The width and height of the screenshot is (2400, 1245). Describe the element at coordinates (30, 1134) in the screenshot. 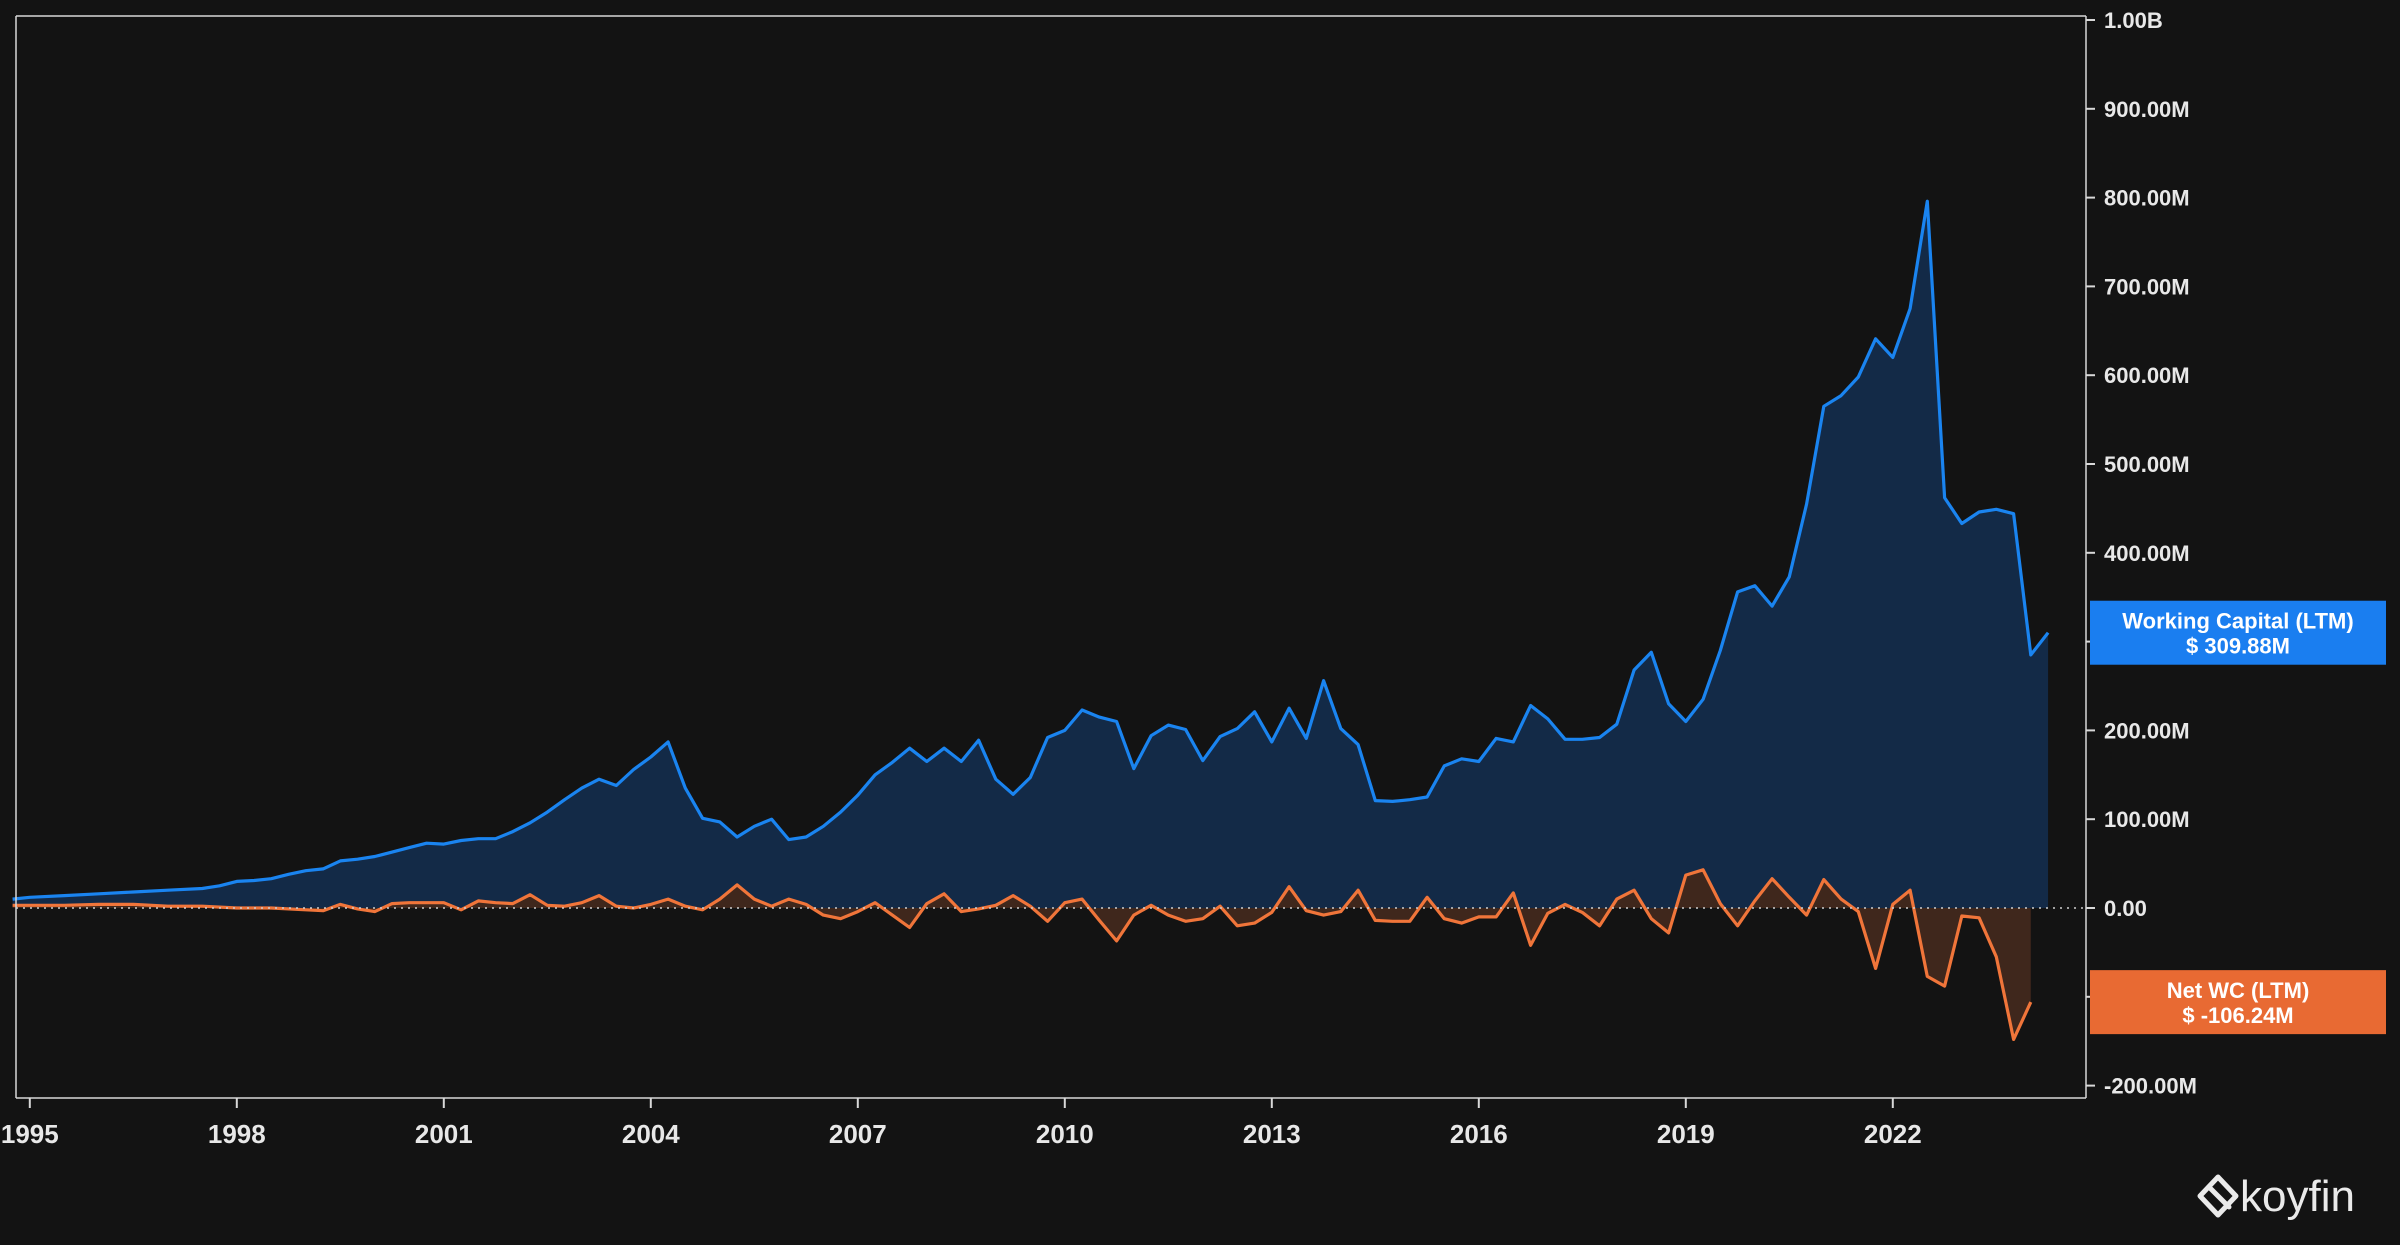

I see `x-tick-label: 1995` at that location.